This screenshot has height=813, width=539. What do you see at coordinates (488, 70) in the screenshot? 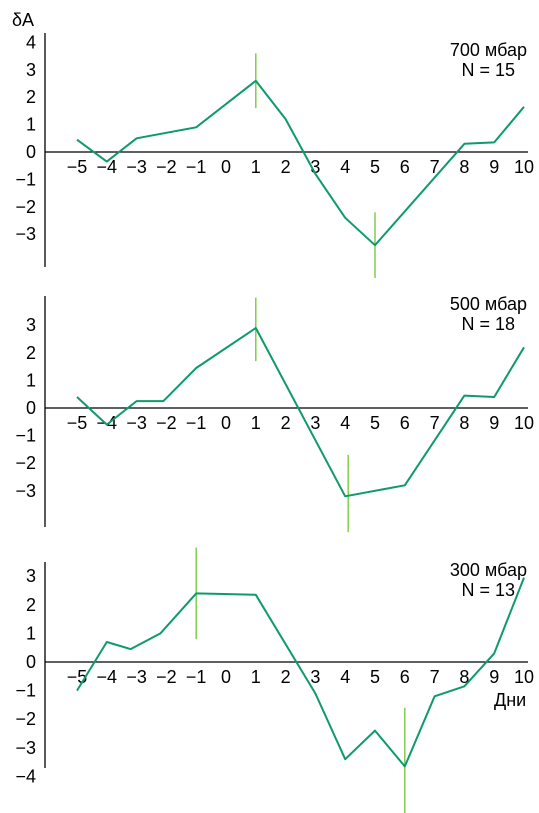
I see `n-label: N = 15` at bounding box center [488, 70].